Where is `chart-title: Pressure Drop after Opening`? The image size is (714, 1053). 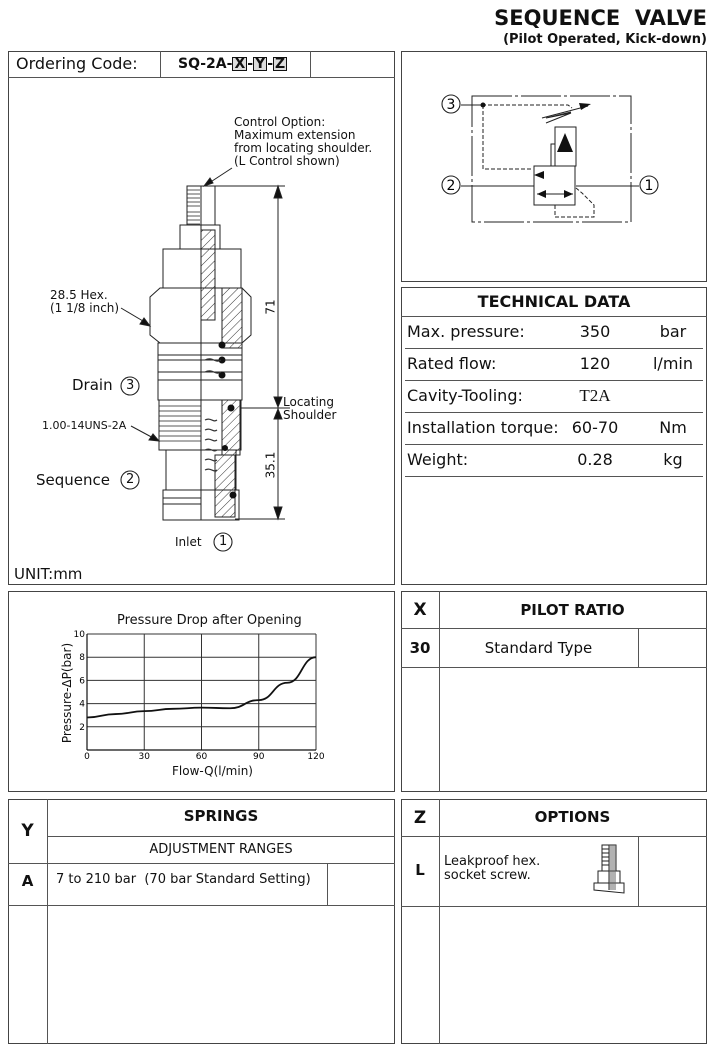 chart-title: Pressure Drop after Opening is located at coordinates (209, 620).